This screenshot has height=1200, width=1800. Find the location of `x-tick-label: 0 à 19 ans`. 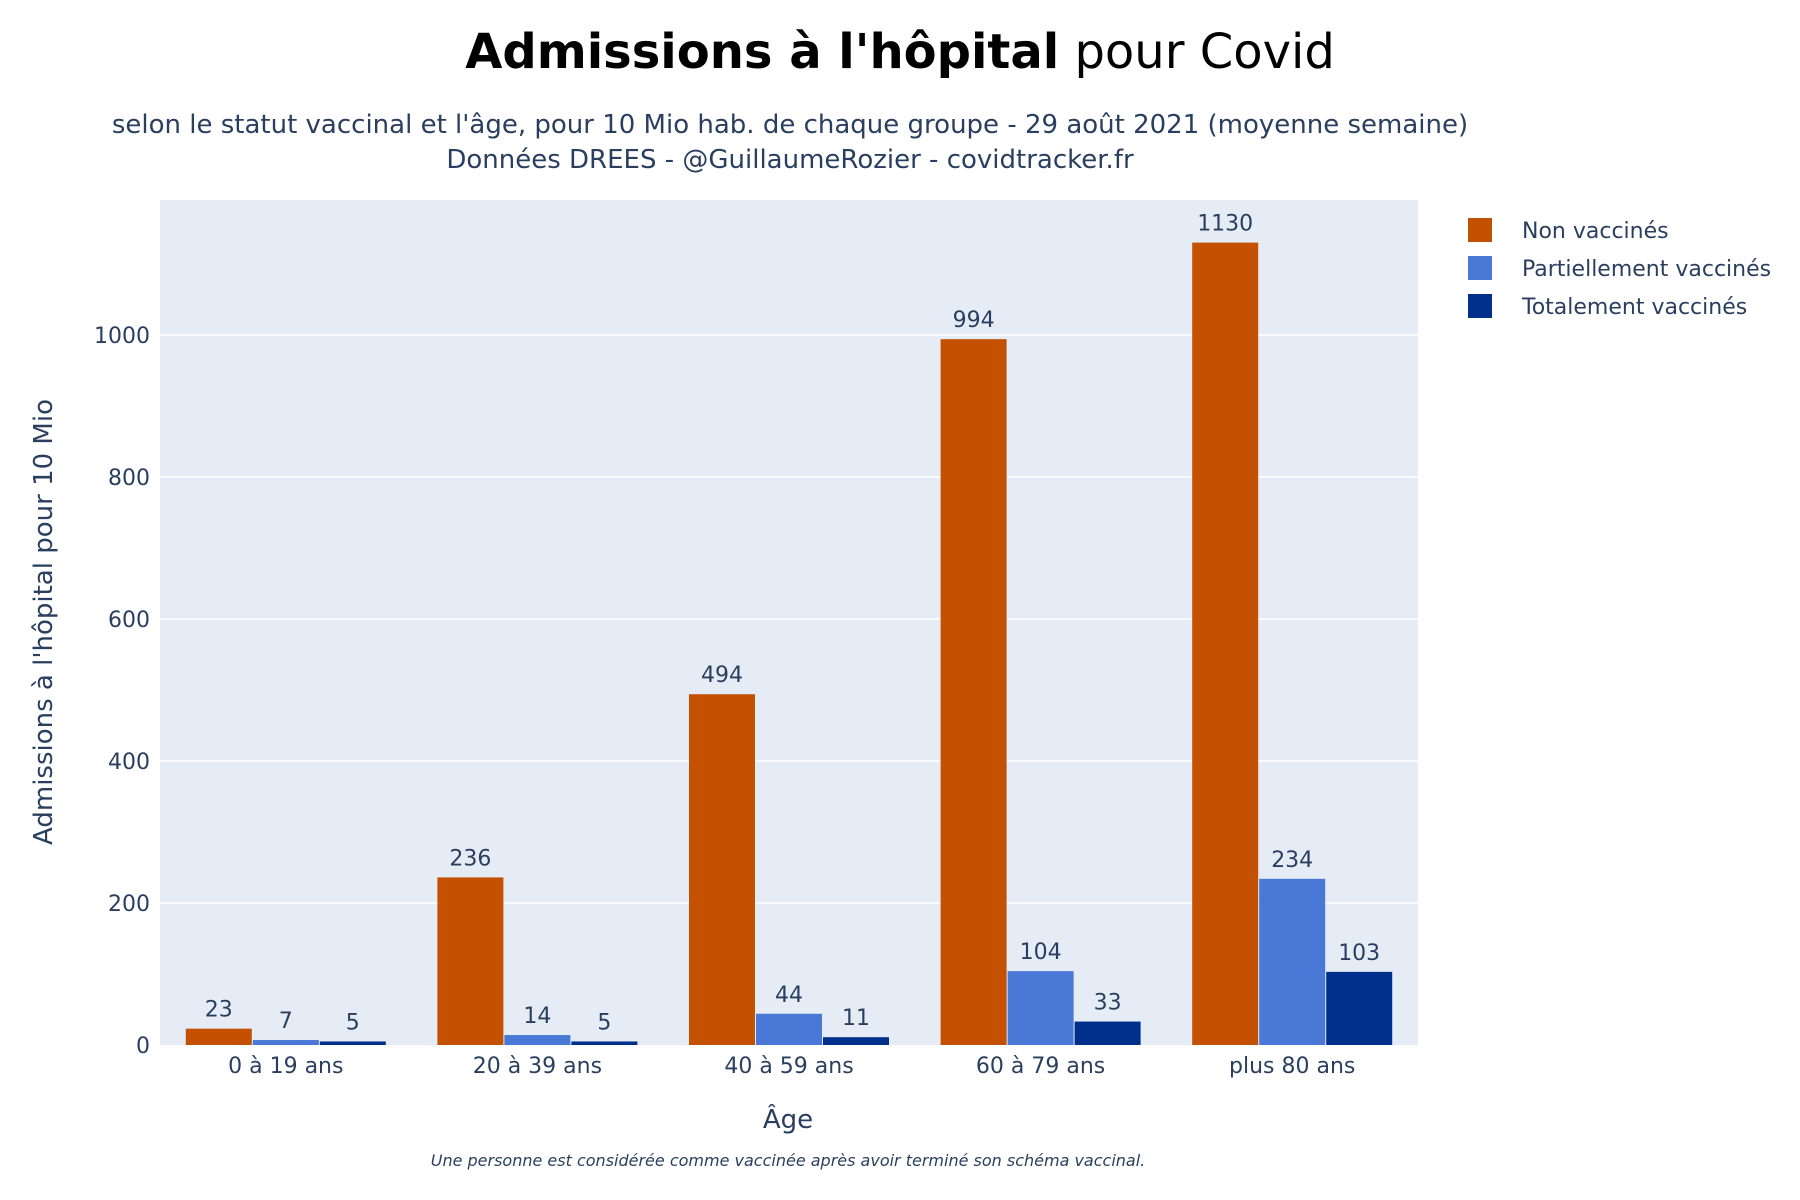

x-tick-label: 0 à 19 ans is located at coordinates (285, 1066).